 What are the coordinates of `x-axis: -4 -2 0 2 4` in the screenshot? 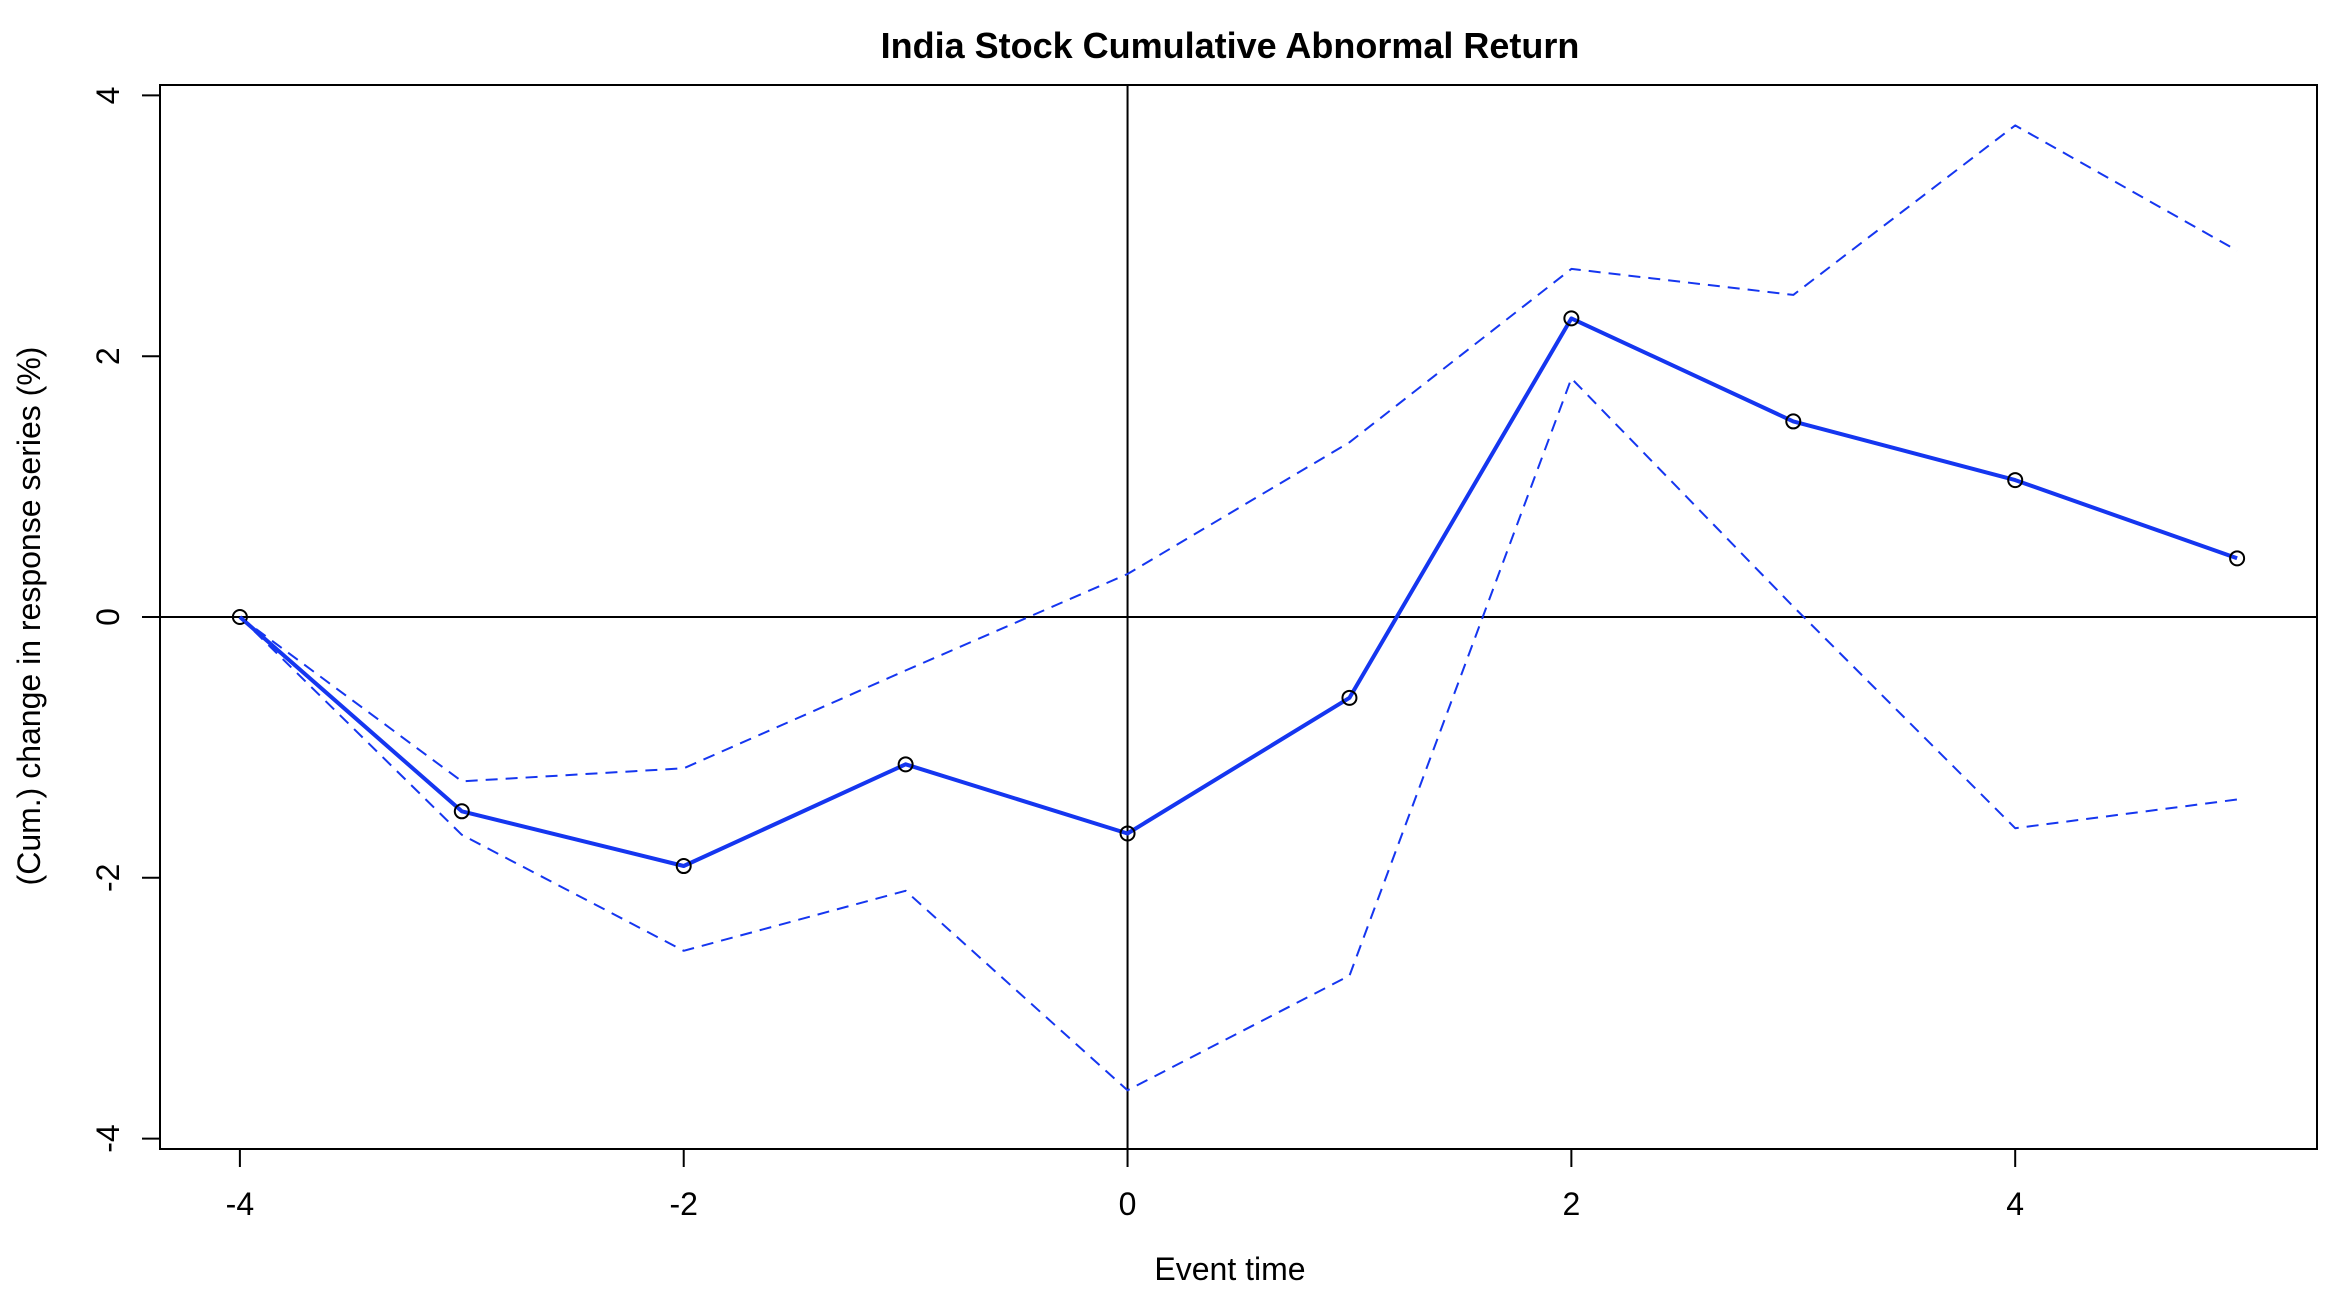 It's located at (1125, 1185).